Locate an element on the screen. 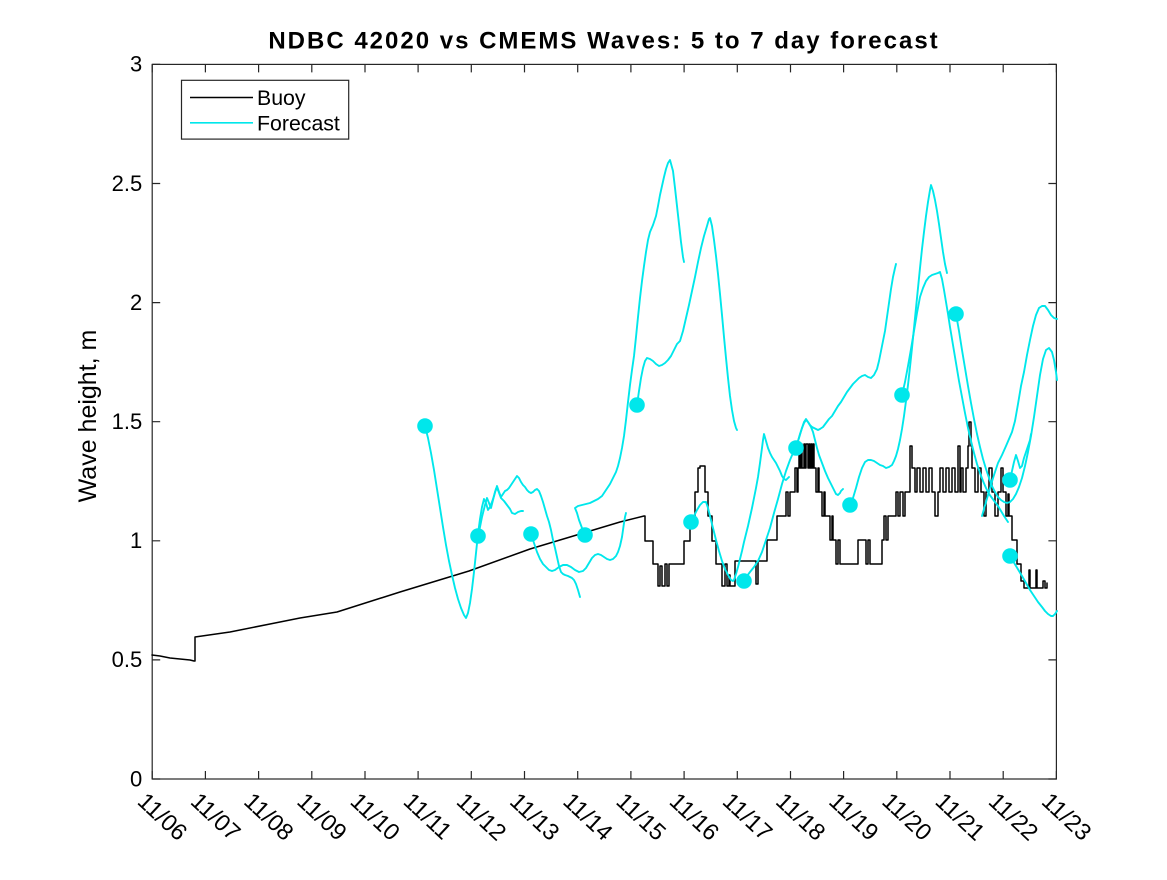  svg-text: Forecast is located at coordinates (298, 123).